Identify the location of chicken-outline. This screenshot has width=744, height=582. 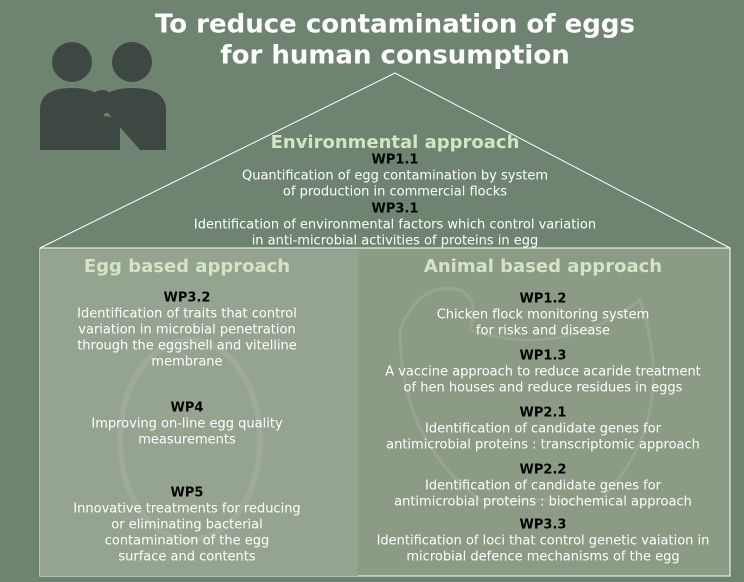
(526, 394).